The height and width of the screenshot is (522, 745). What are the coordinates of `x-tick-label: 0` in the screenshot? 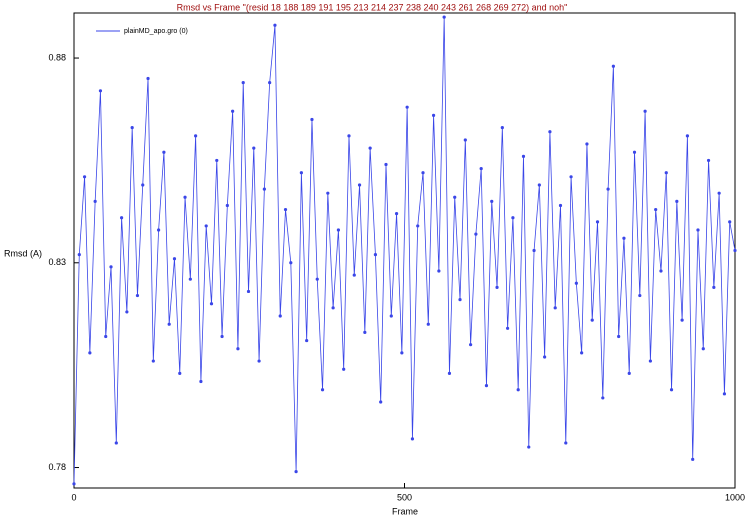 It's located at (73, 497).